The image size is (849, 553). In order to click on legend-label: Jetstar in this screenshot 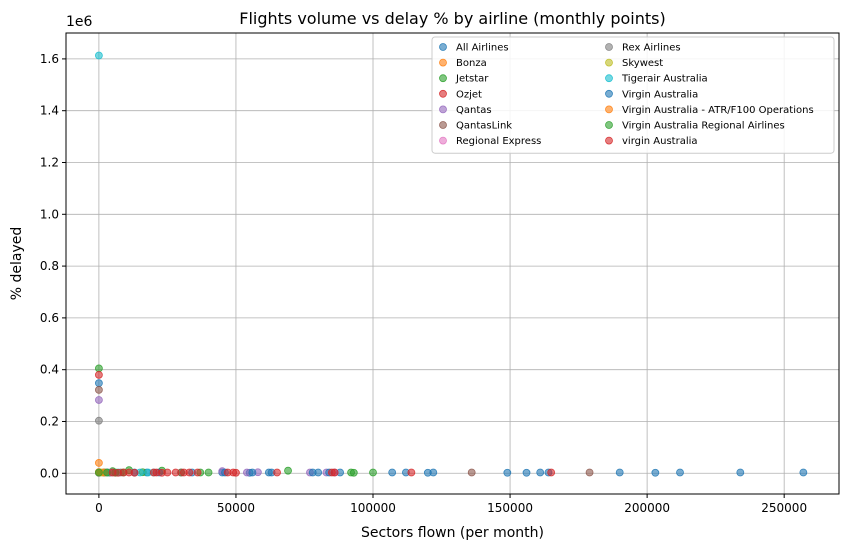, I will do `click(472, 79)`.